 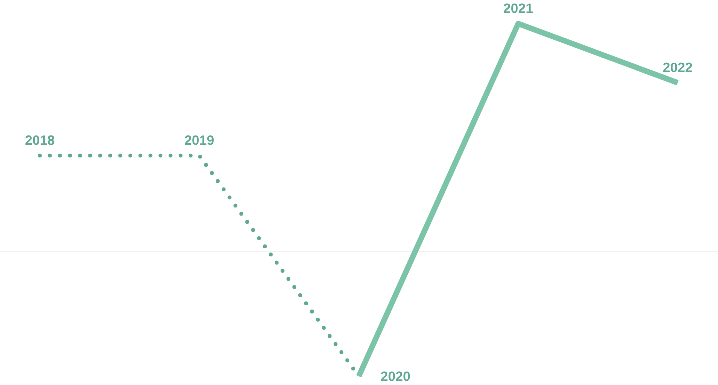 I want to click on x-tick-label: 2022, so click(x=677, y=67).